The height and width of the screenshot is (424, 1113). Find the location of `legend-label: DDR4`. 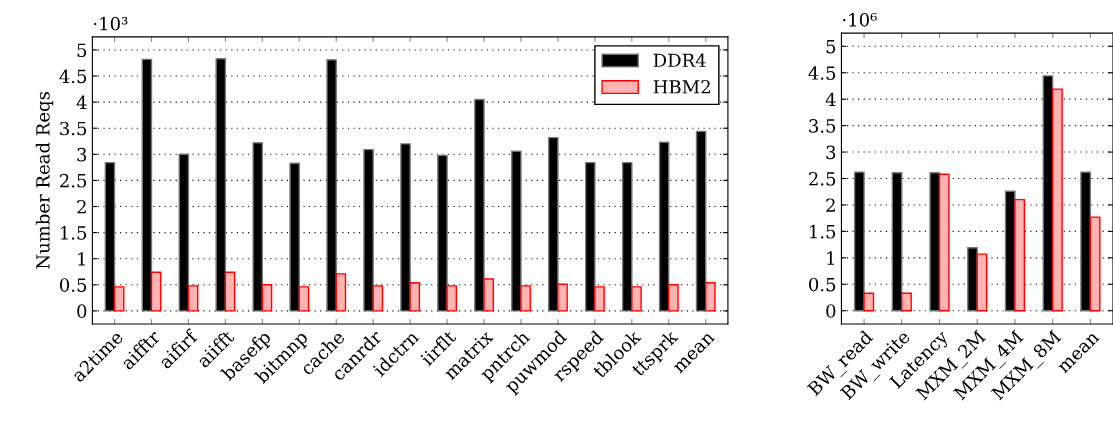

legend-label: DDR4 is located at coordinates (679, 60).